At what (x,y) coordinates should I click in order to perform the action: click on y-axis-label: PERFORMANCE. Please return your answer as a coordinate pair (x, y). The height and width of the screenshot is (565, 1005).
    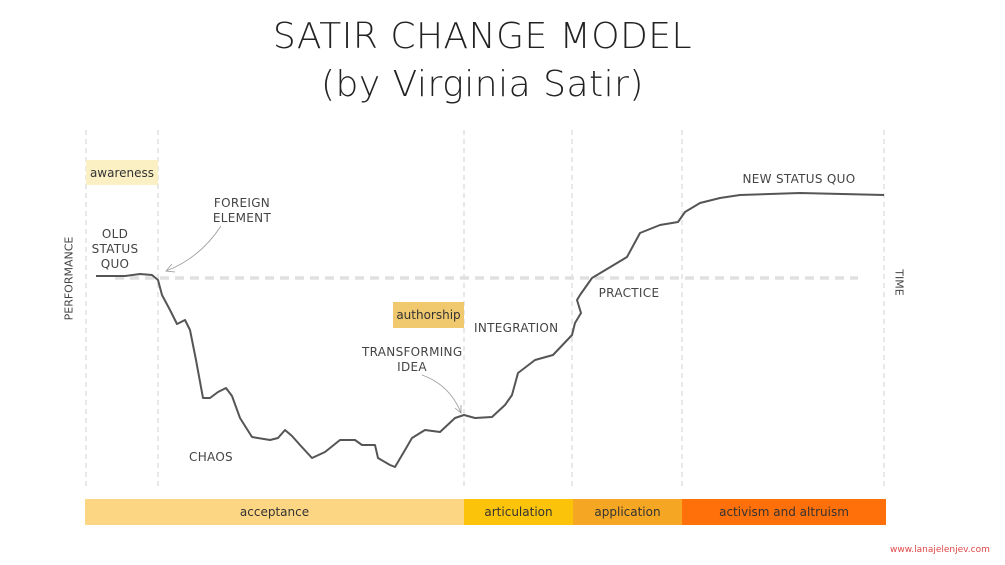
    Looking at the image, I should click on (69, 278).